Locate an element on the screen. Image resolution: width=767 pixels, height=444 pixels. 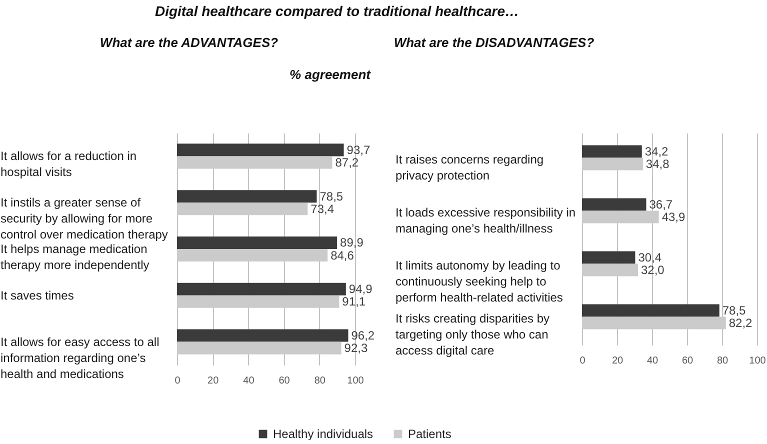
y-tick-label: It helps manage medication therapy more independently is located at coordinates (75, 257).